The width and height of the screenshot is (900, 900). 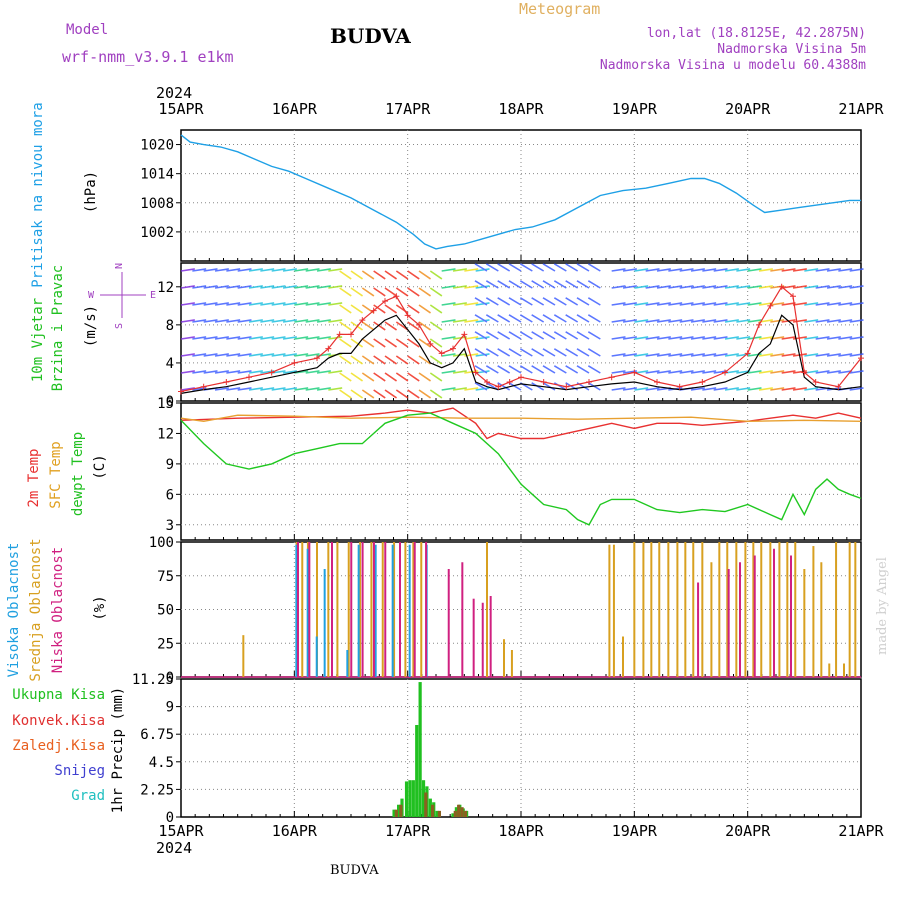 I want to click on pressure-series-line, so click(x=520, y=192).